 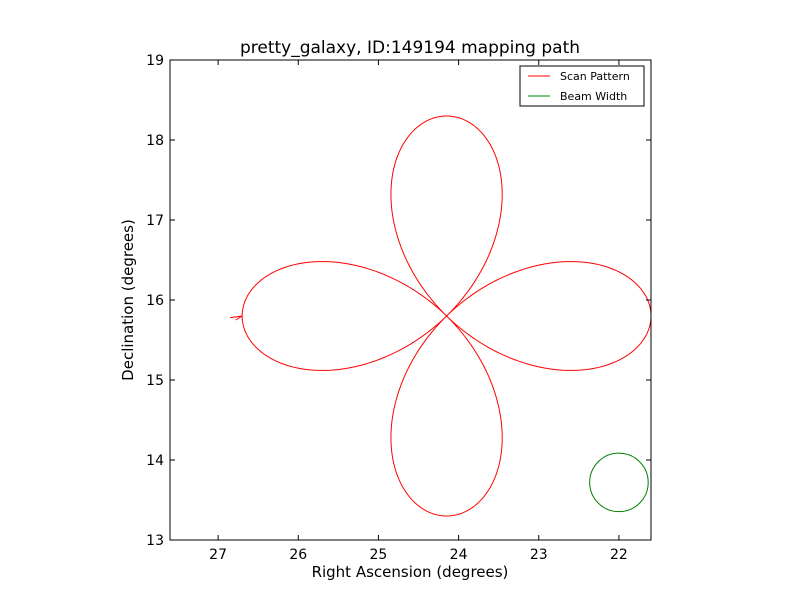 What do you see at coordinates (619, 555) in the screenshot?
I see `x-tick-label: 22` at bounding box center [619, 555].